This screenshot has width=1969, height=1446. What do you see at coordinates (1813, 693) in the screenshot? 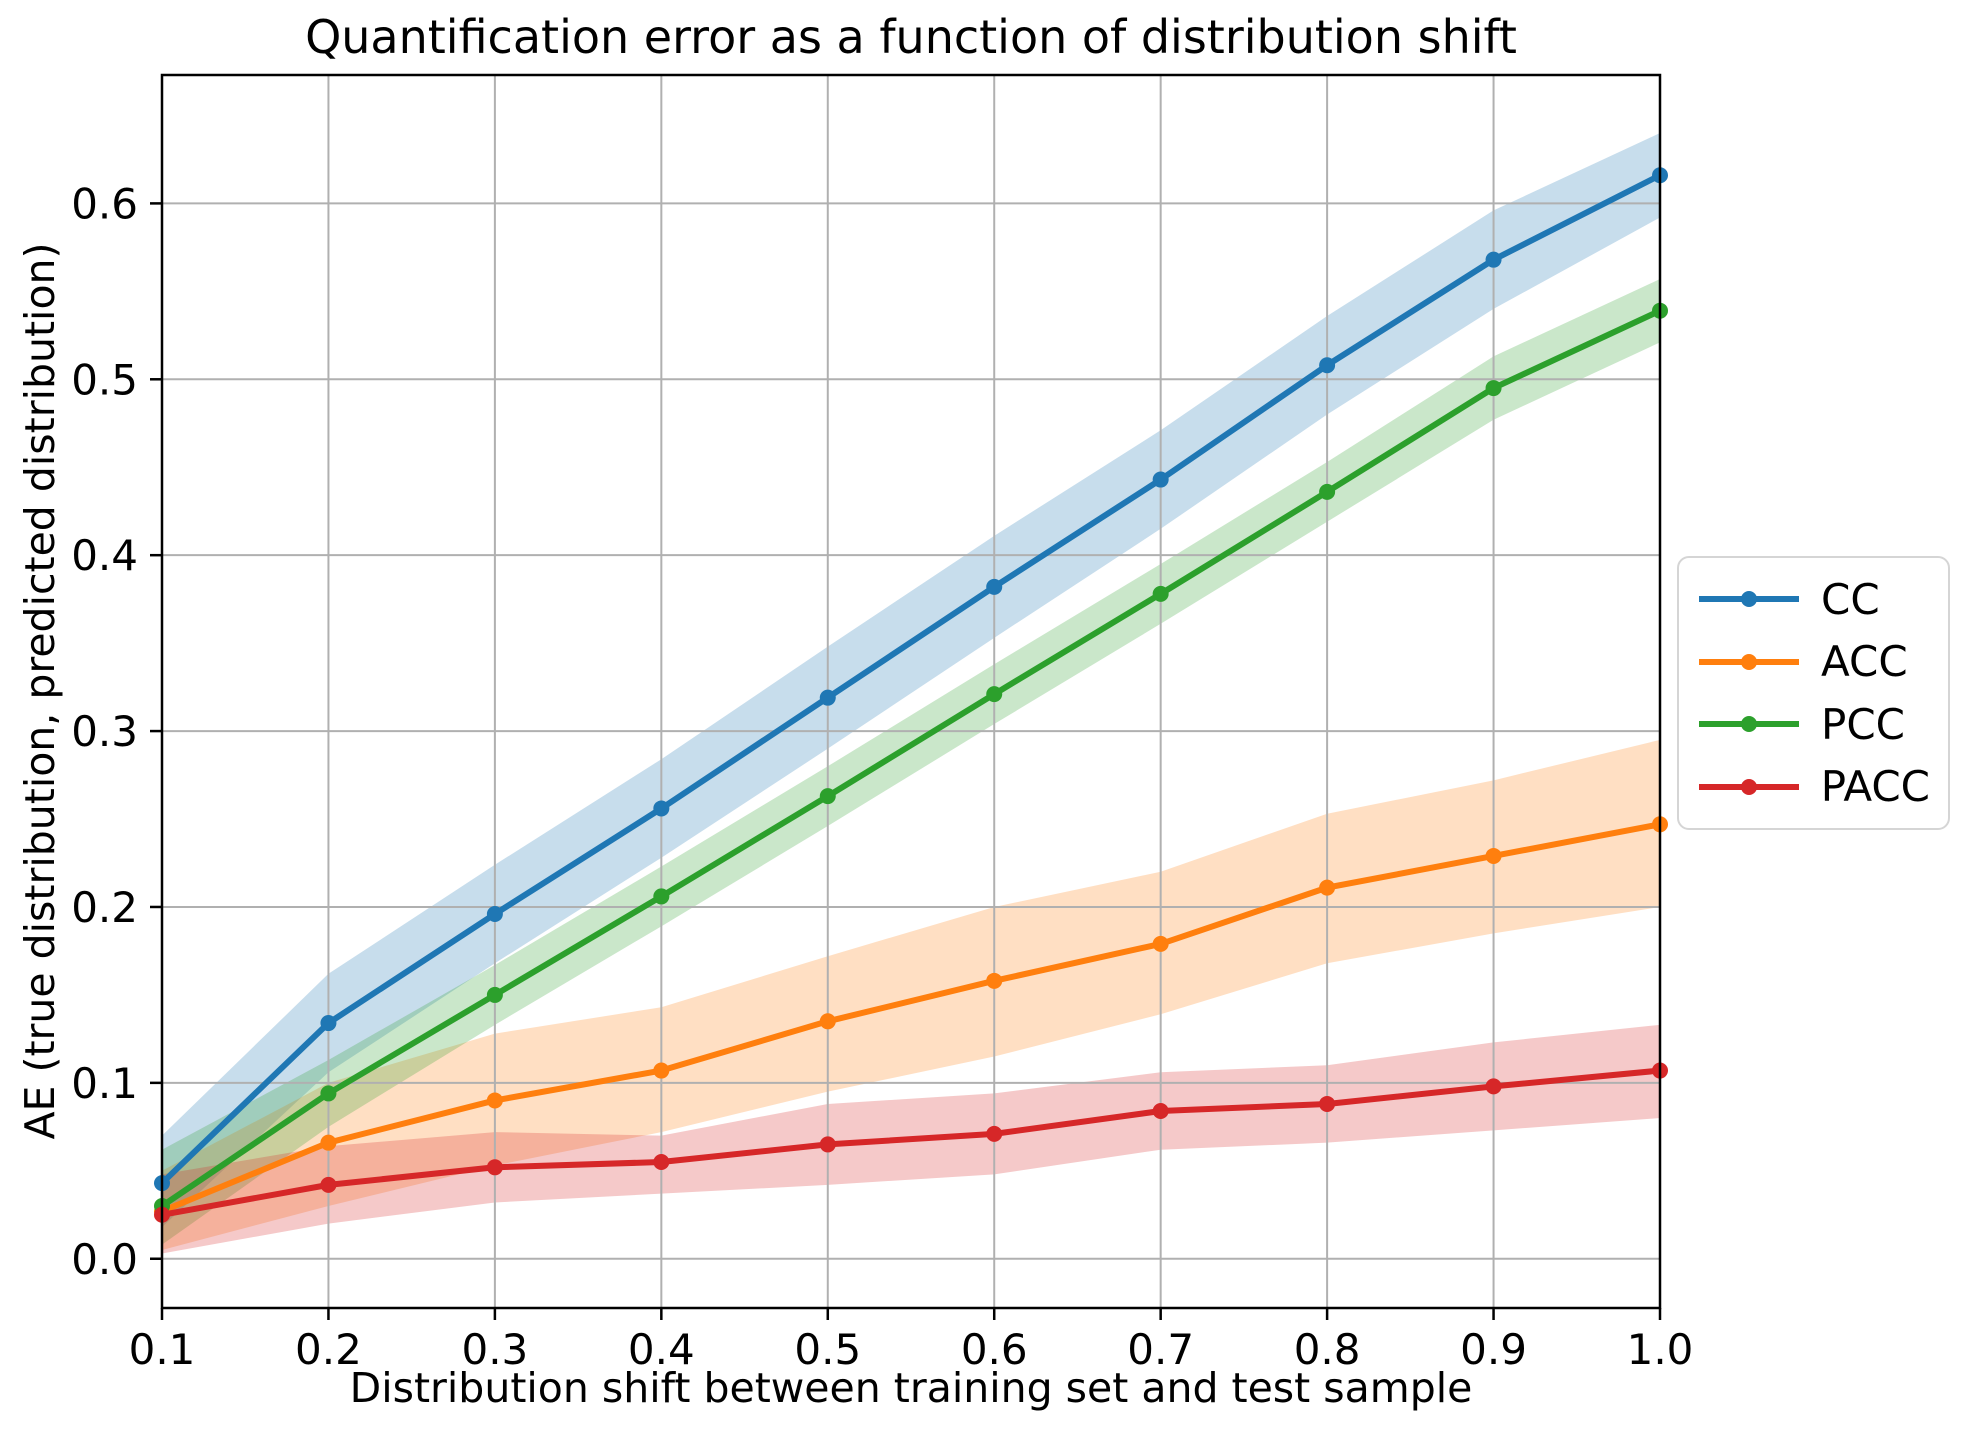
I see `legend: CC ACC PCC PACC` at bounding box center [1813, 693].